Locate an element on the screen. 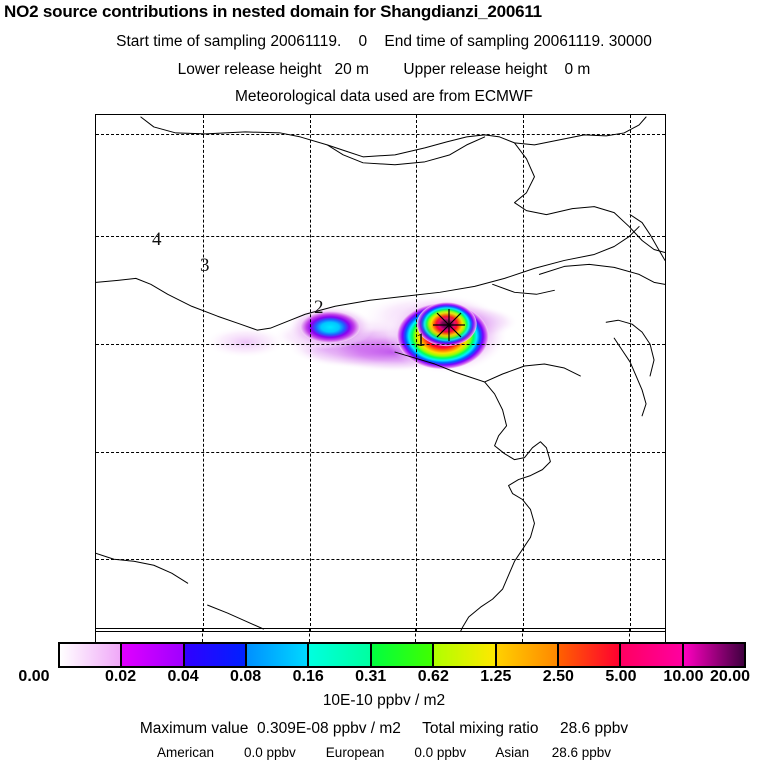  colorbar-unit-label: 10E-10 ppbv / m2 is located at coordinates (384, 700).